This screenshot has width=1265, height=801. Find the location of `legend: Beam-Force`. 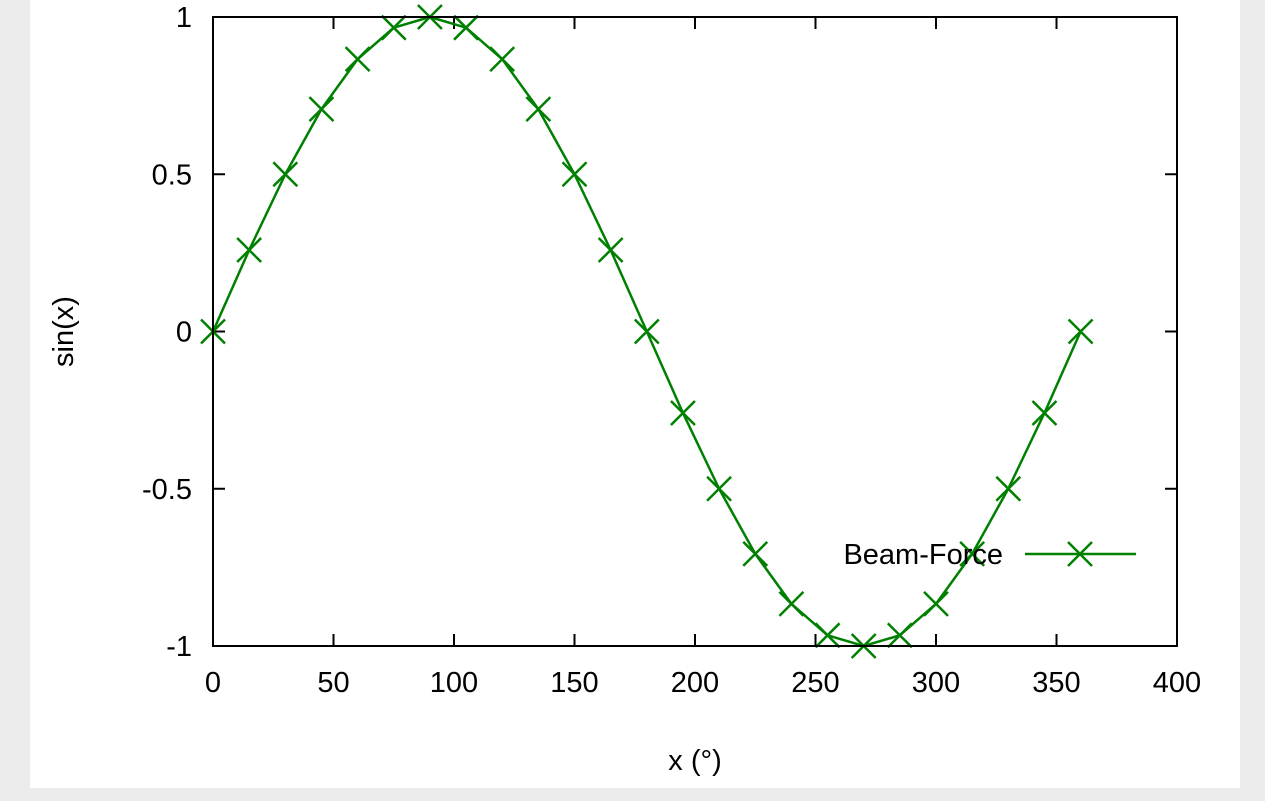

legend: Beam-Force is located at coordinates (989, 555).